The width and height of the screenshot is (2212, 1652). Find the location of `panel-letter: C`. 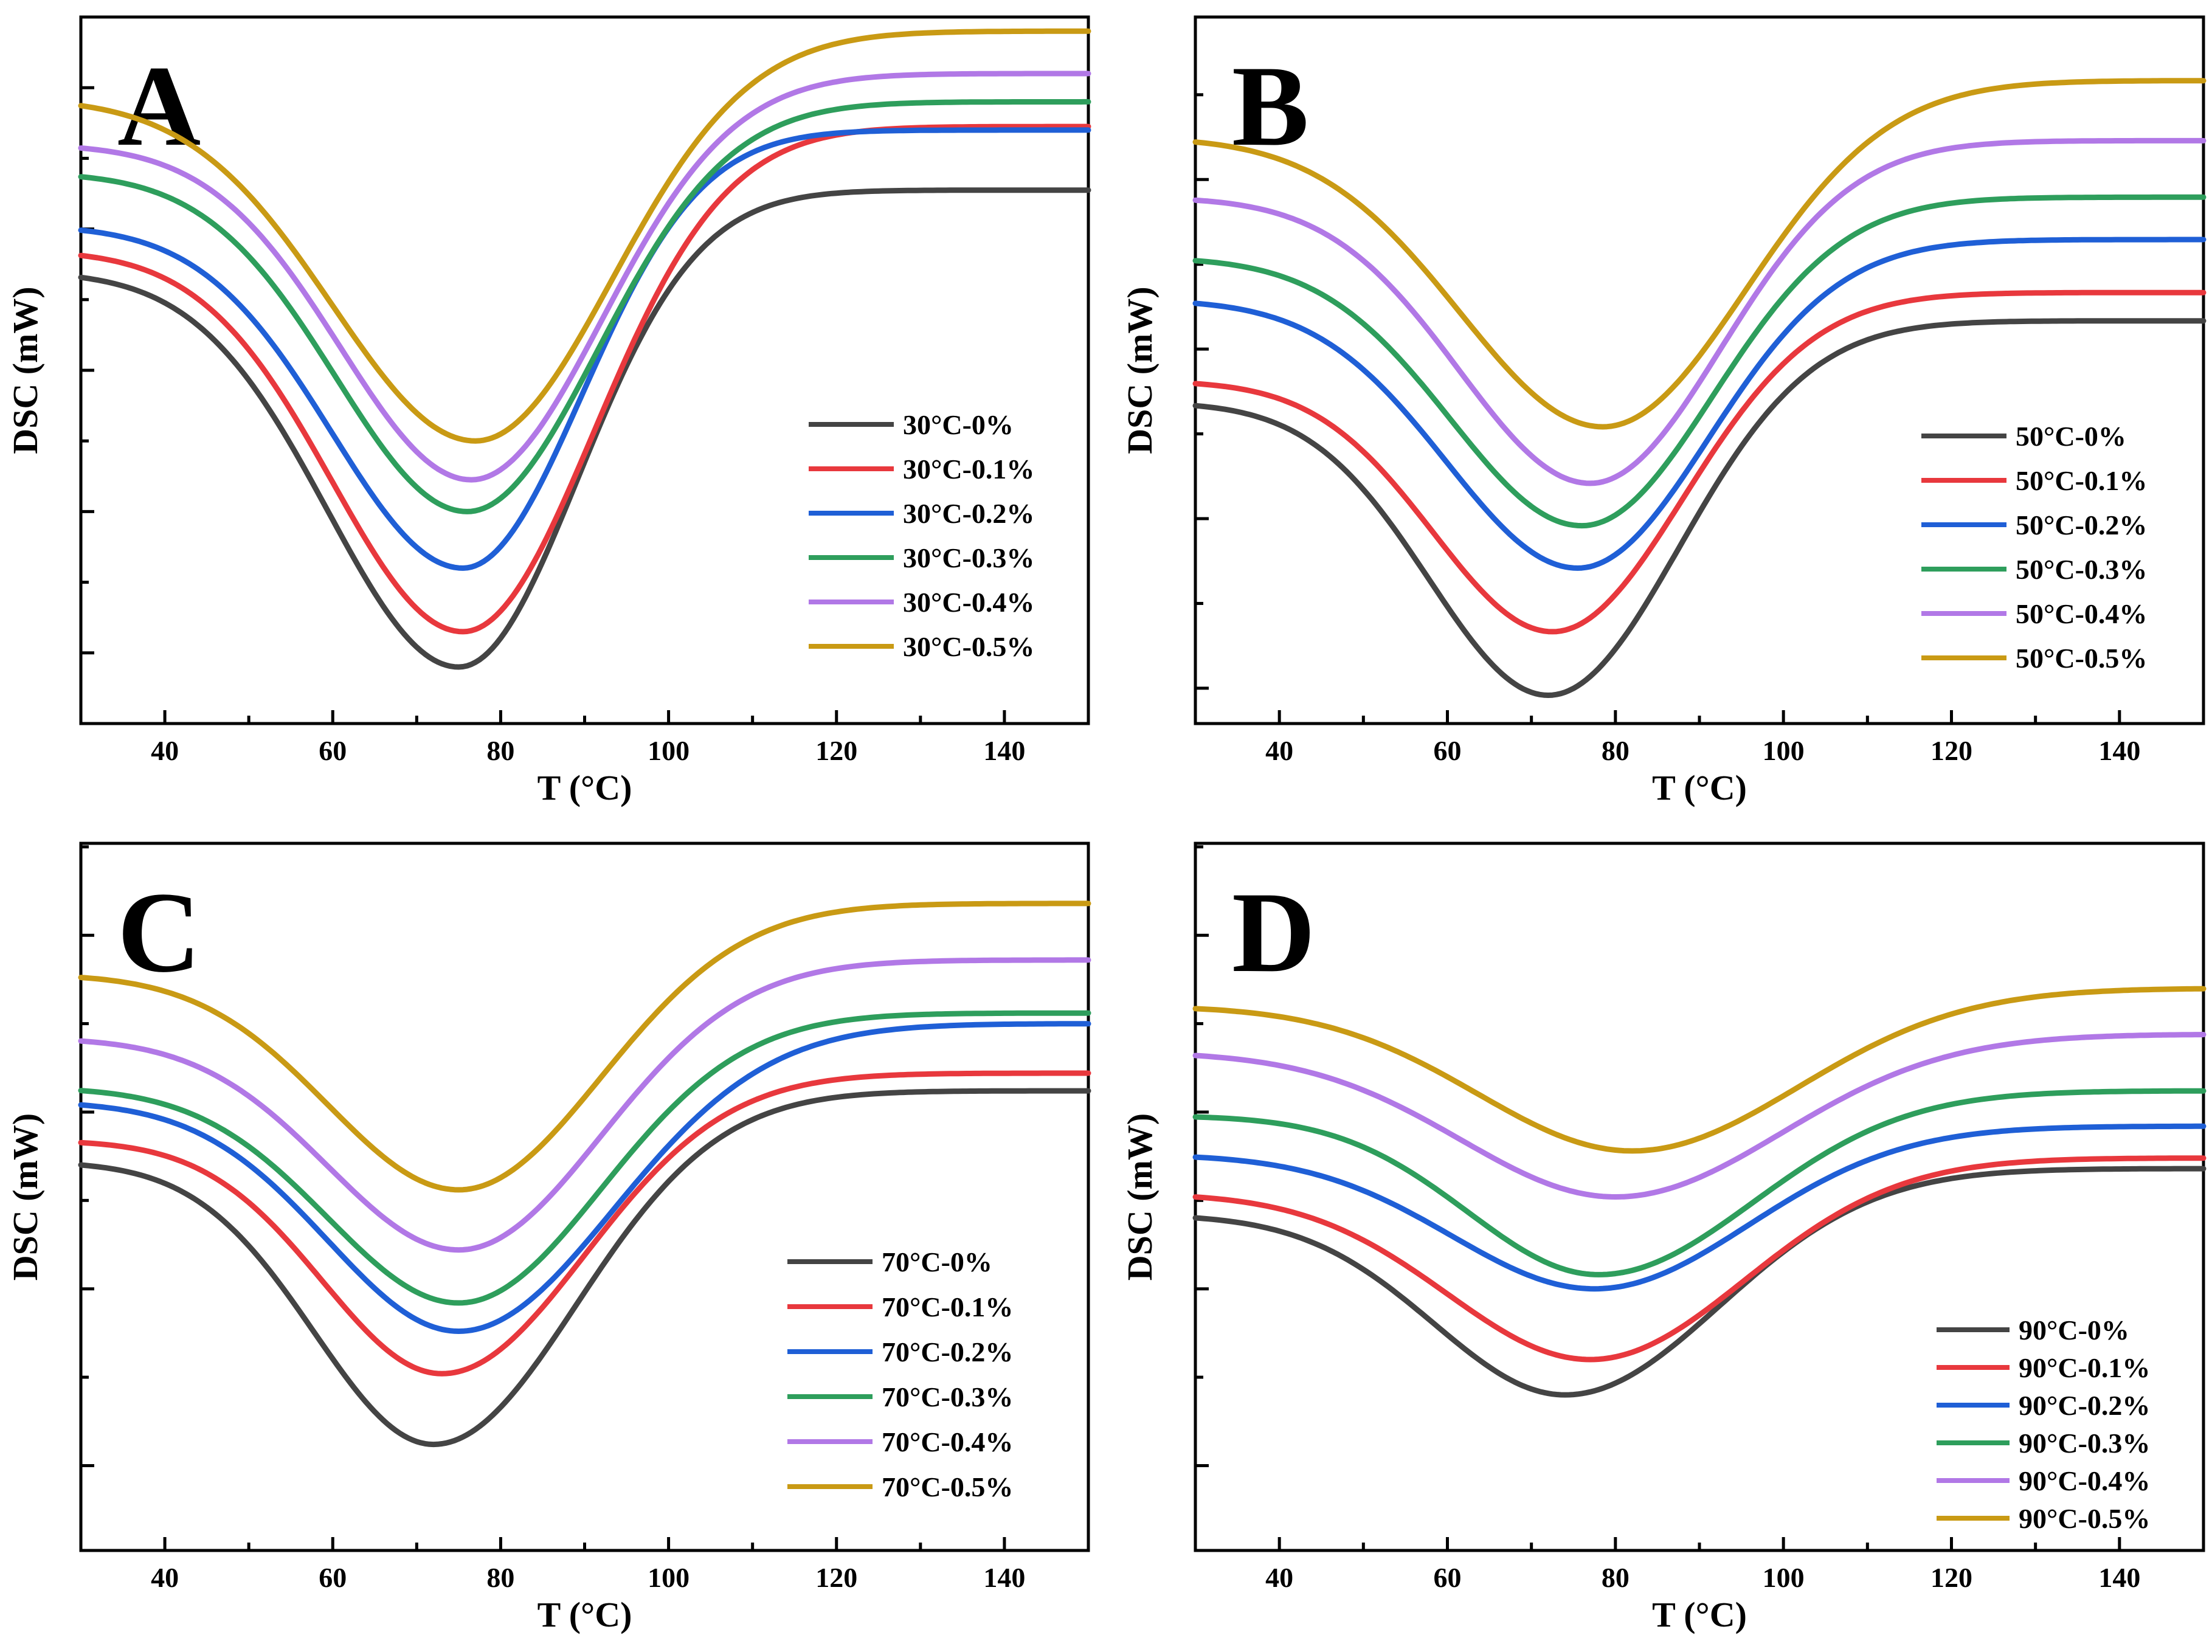

panel-letter: C is located at coordinates (159, 933).